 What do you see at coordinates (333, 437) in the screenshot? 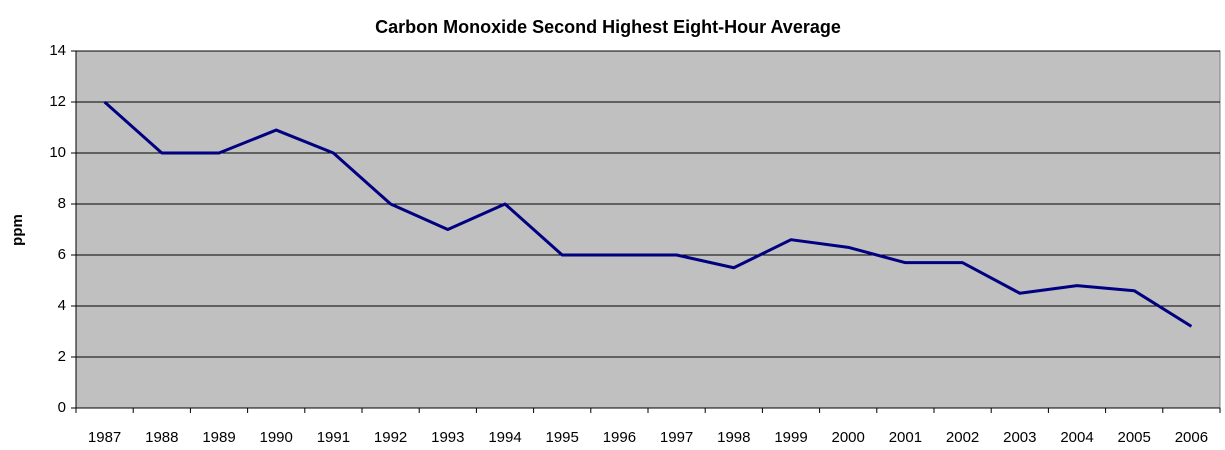
I see `x-tick-label: 1991` at bounding box center [333, 437].